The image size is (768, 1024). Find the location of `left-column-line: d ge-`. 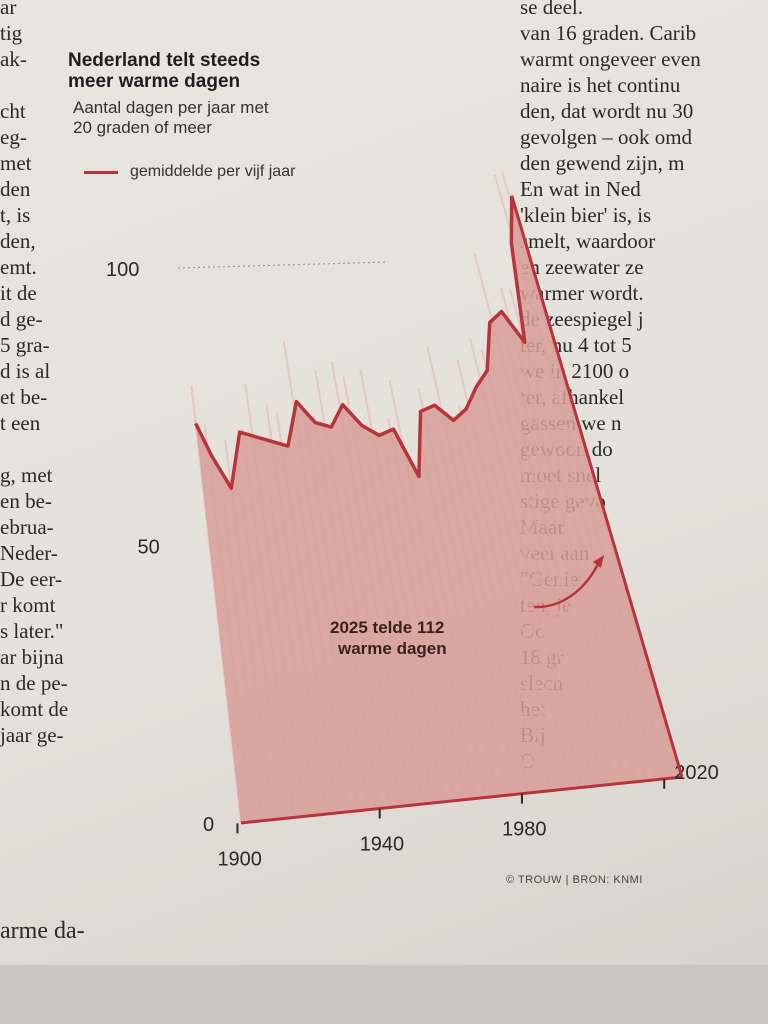

left-column-line: d ge- is located at coordinates (21, 319).